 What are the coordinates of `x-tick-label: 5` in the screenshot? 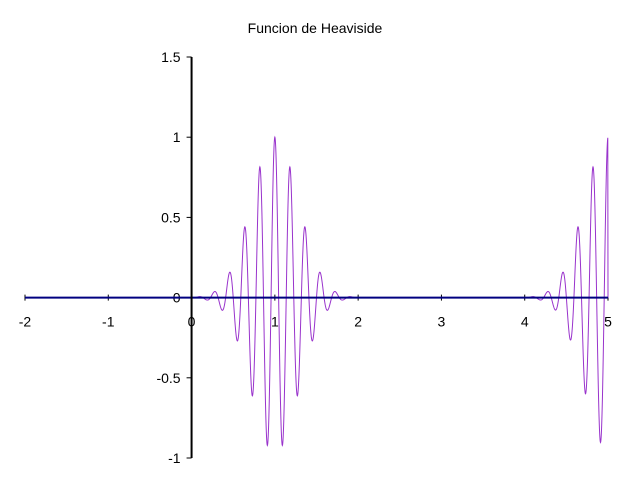 It's located at (608, 322).